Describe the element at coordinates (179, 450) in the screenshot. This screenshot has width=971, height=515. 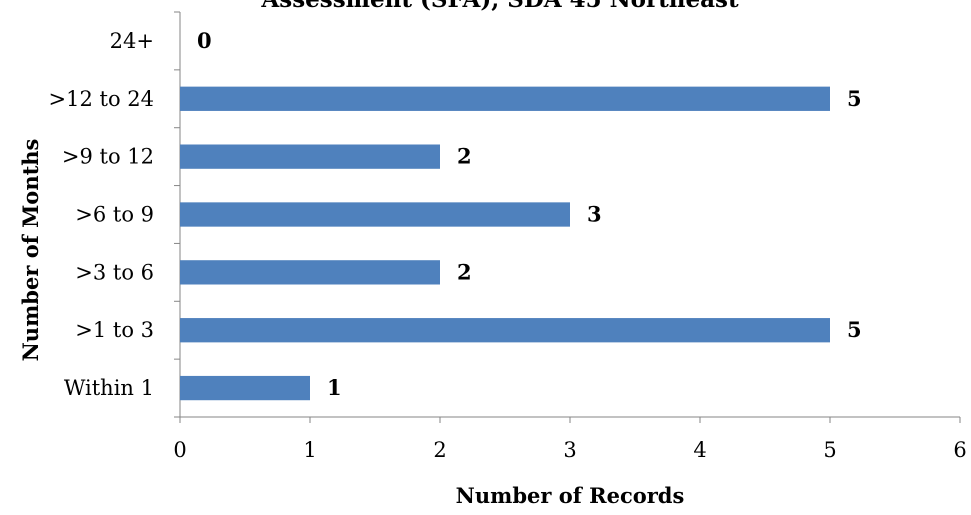
I see `x-tick-label: 0` at that location.